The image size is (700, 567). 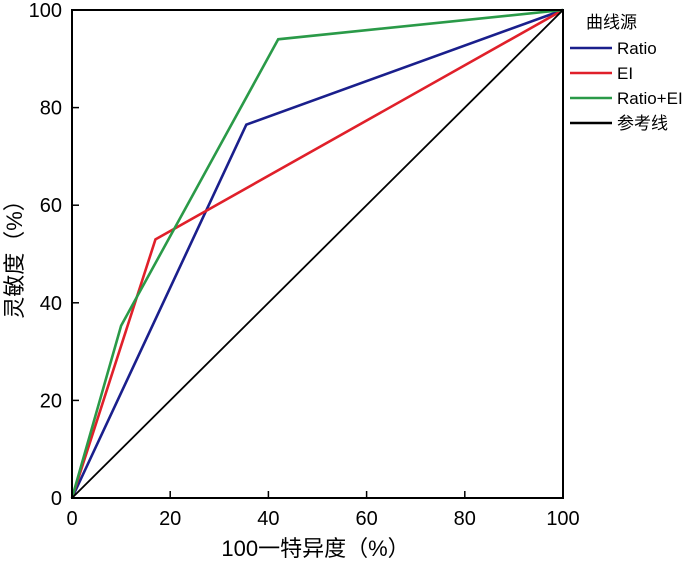 What do you see at coordinates (51, 109) in the screenshot?
I see `y-tick-label-4: 80` at bounding box center [51, 109].